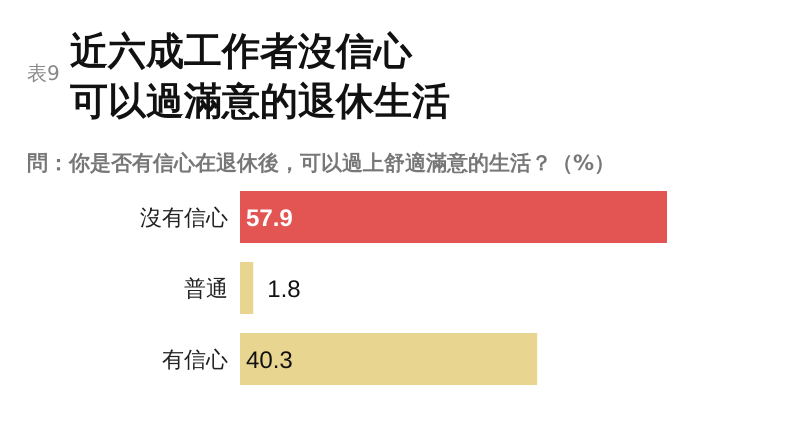 This screenshot has width=792, height=446. What do you see at coordinates (269, 360) in the screenshot?
I see `data-label: 40.3` at bounding box center [269, 360].